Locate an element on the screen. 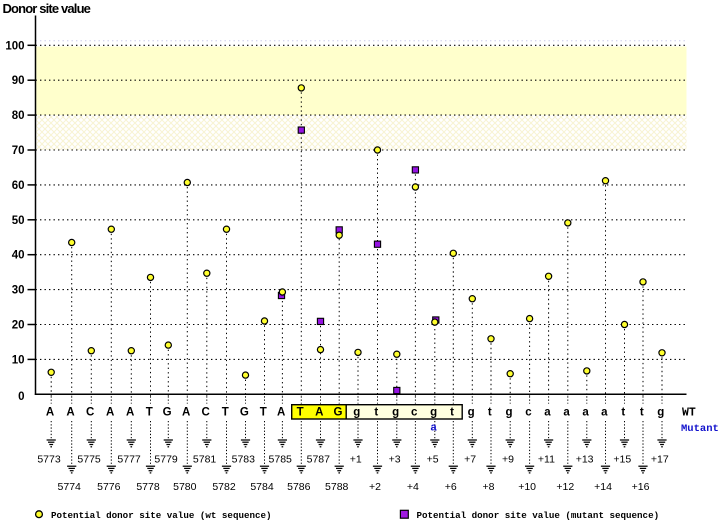 The image size is (720, 520). svg-text: 5781 is located at coordinates (205, 460).